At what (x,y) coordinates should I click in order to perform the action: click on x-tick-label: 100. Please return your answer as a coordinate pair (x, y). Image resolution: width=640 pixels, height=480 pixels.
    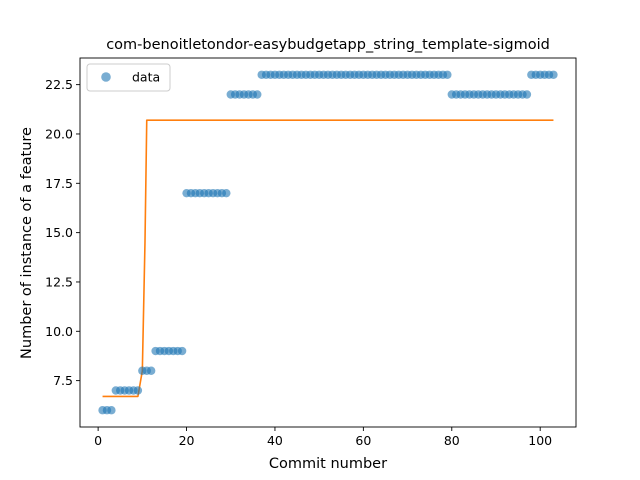
    Looking at the image, I should click on (540, 440).